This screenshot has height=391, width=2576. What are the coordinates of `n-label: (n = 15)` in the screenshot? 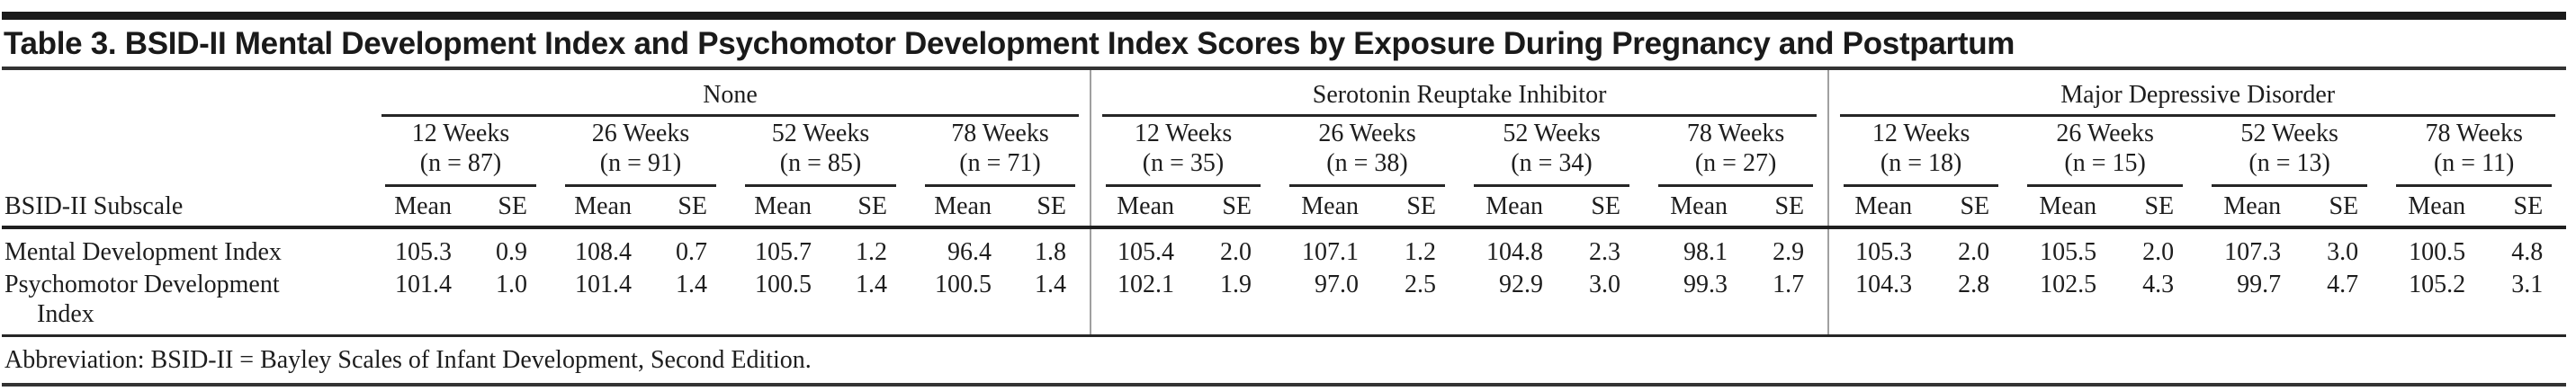 It's located at (2105, 163).